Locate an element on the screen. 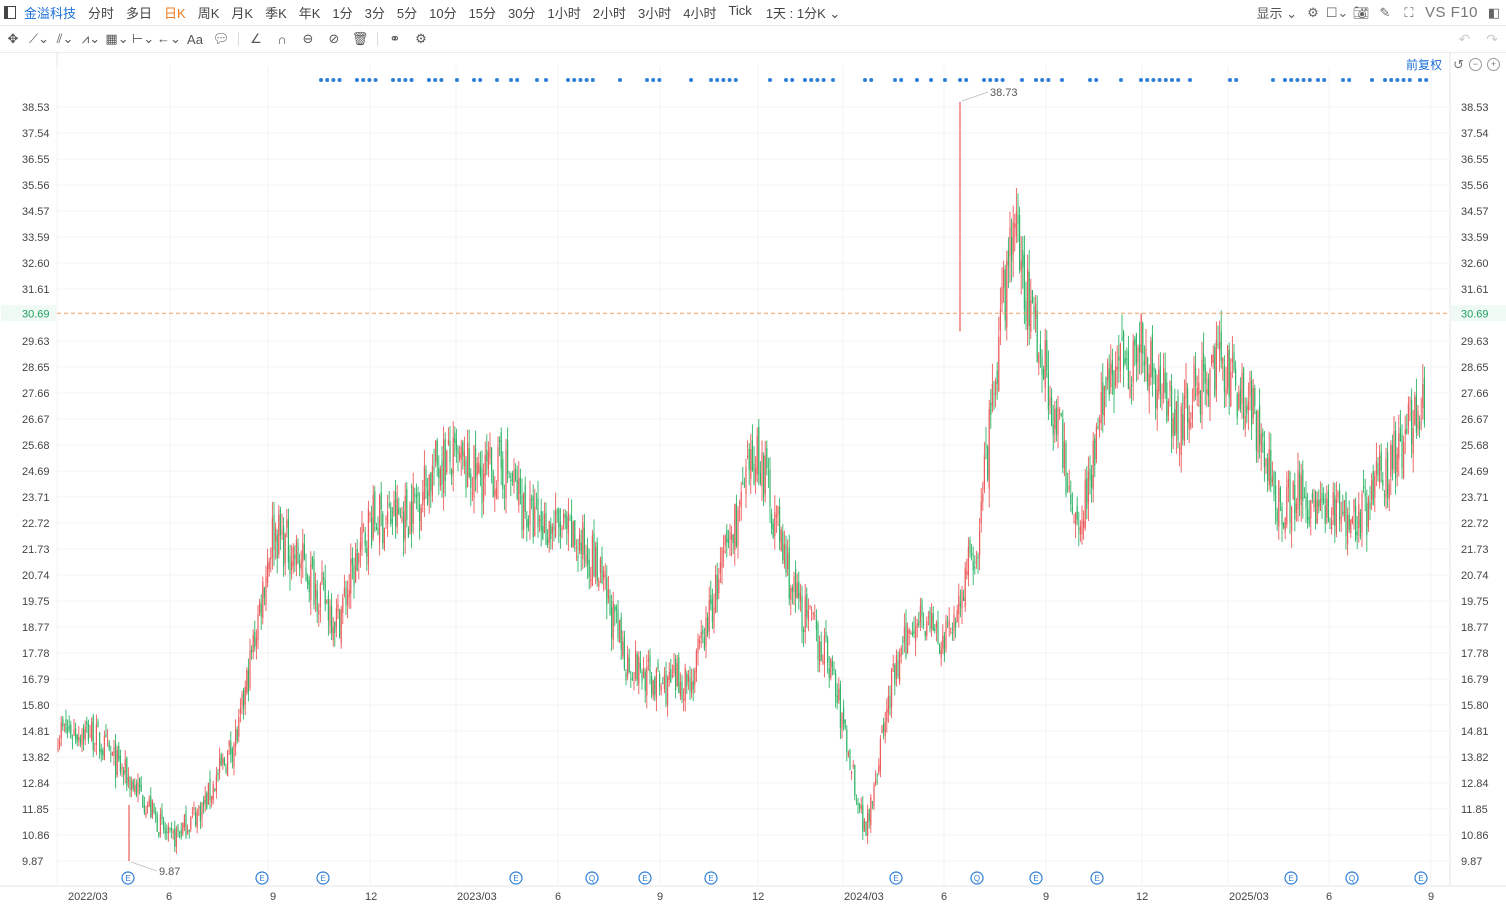  tab-period-16: 4小时 is located at coordinates (700, 13).